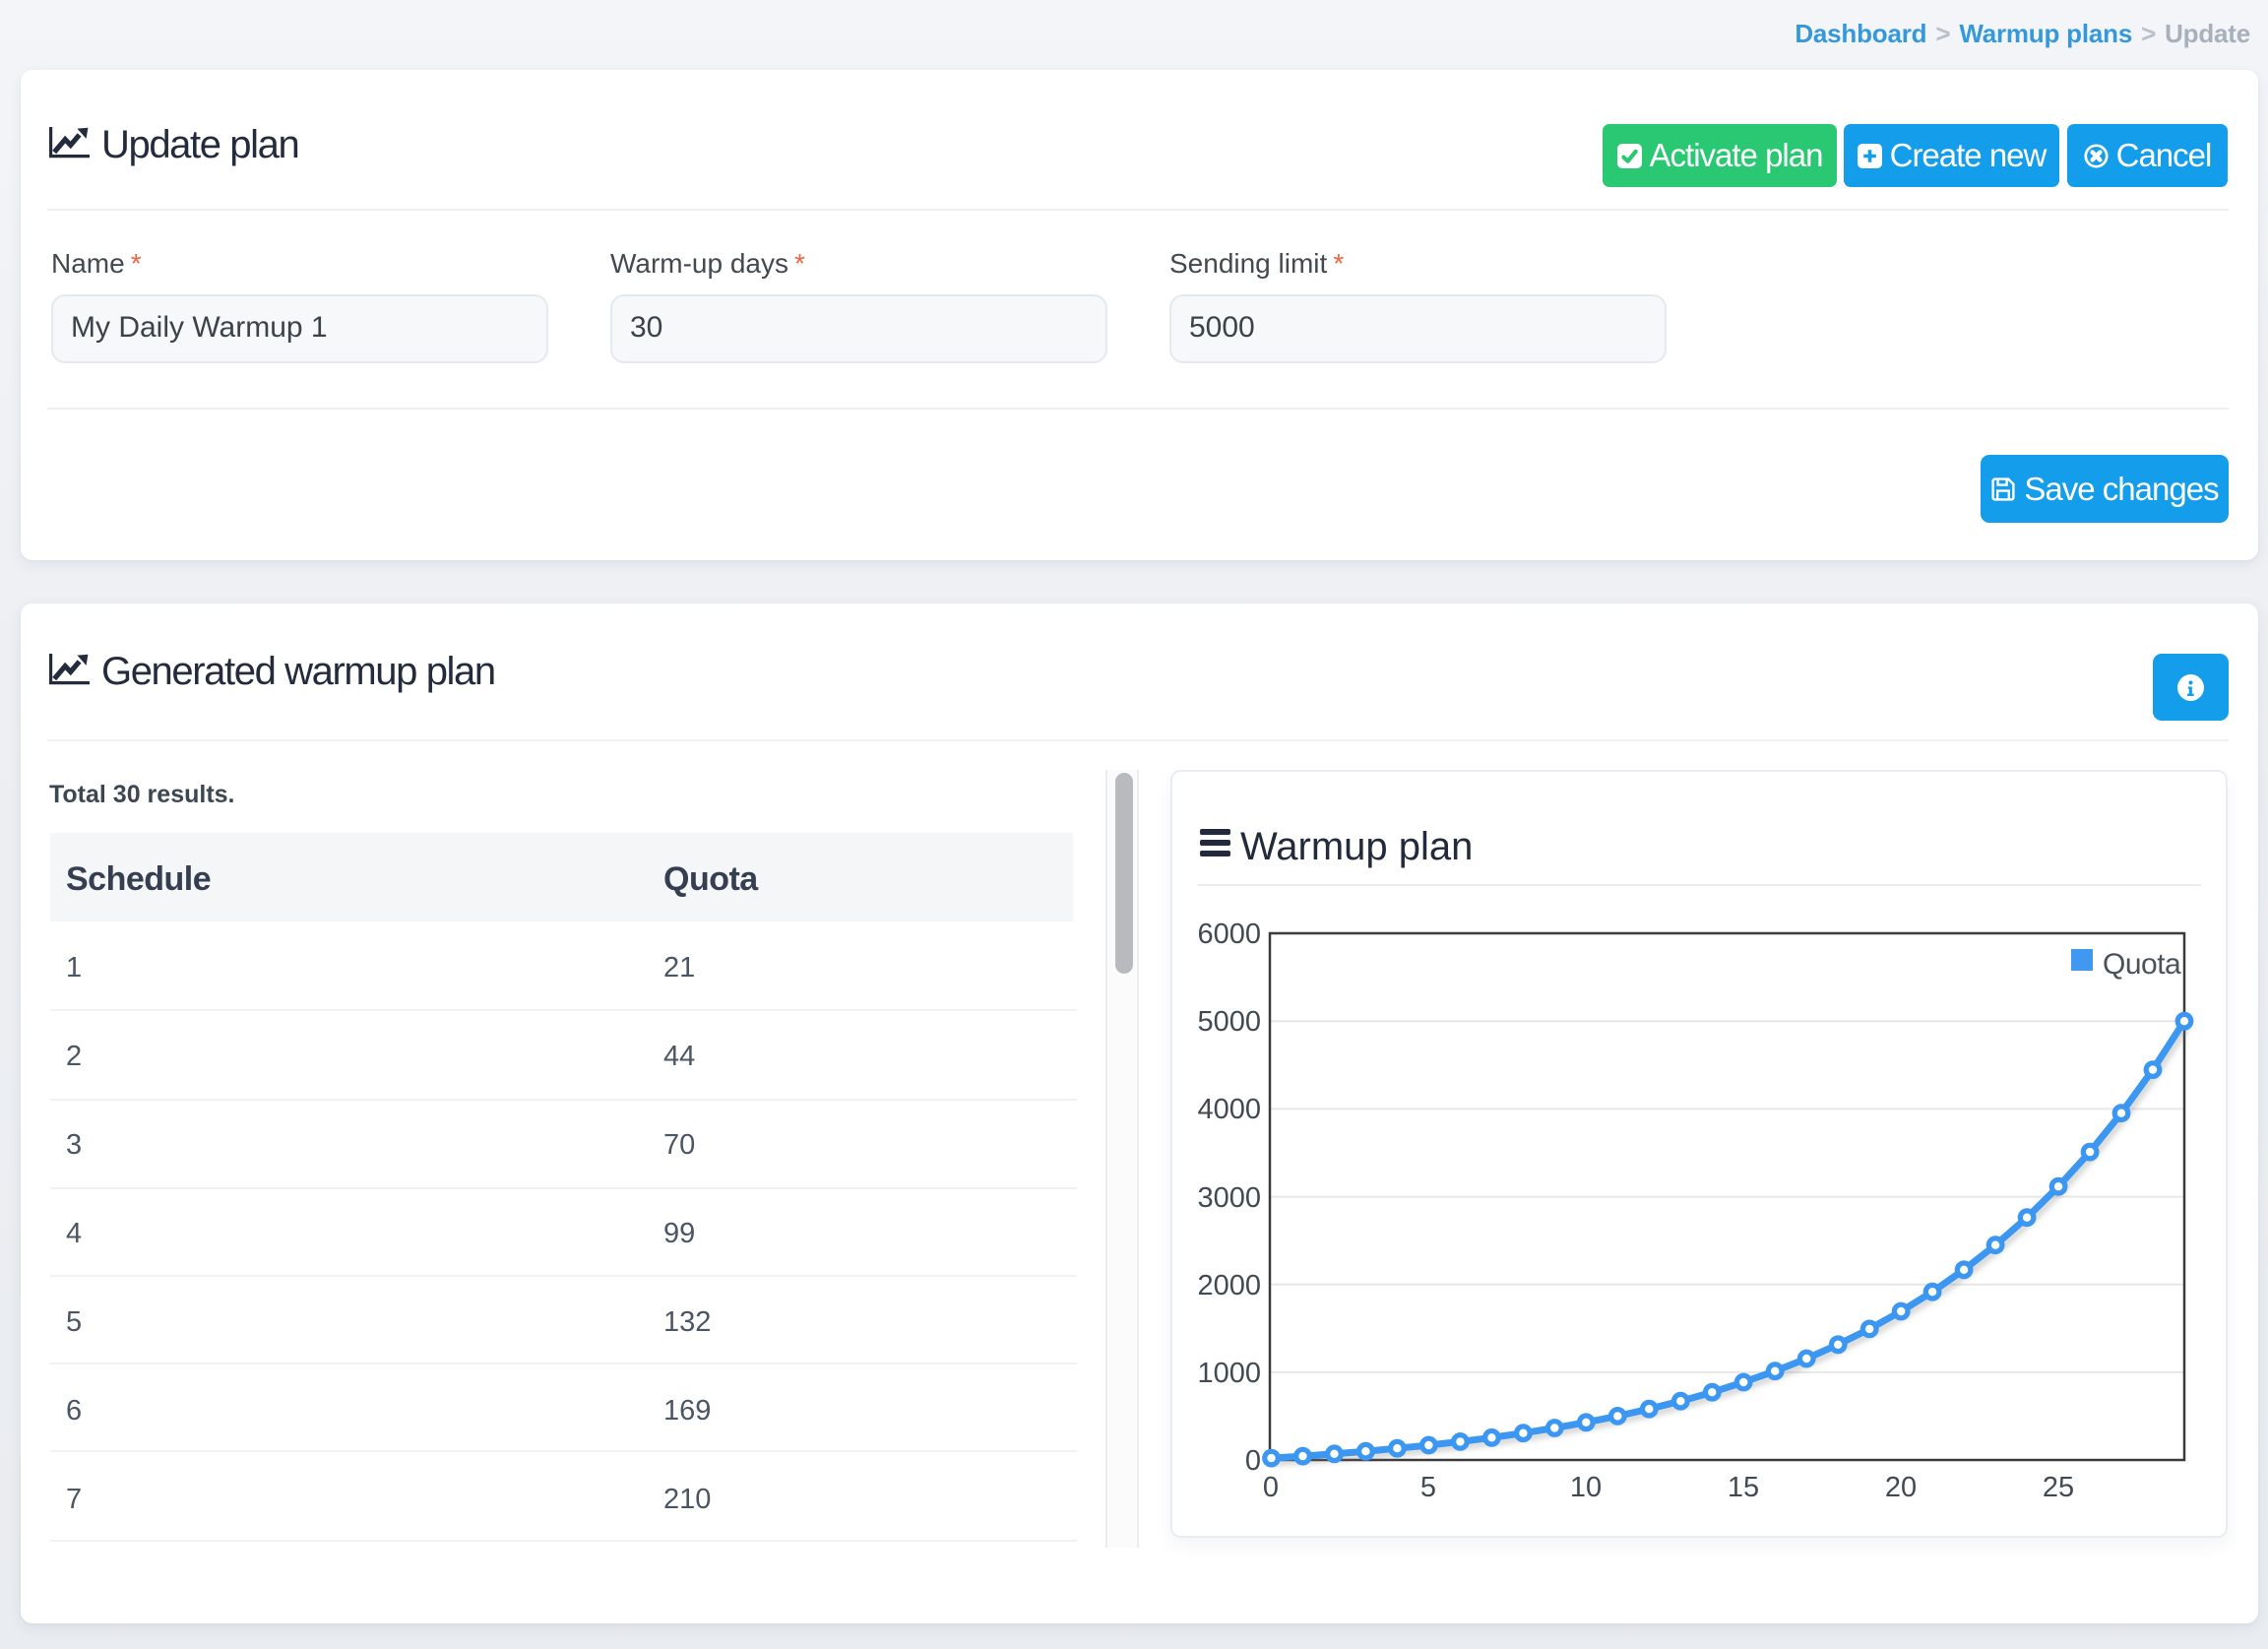  What do you see at coordinates (1229, 1373) in the screenshot?
I see `svg-text: 1000` at bounding box center [1229, 1373].